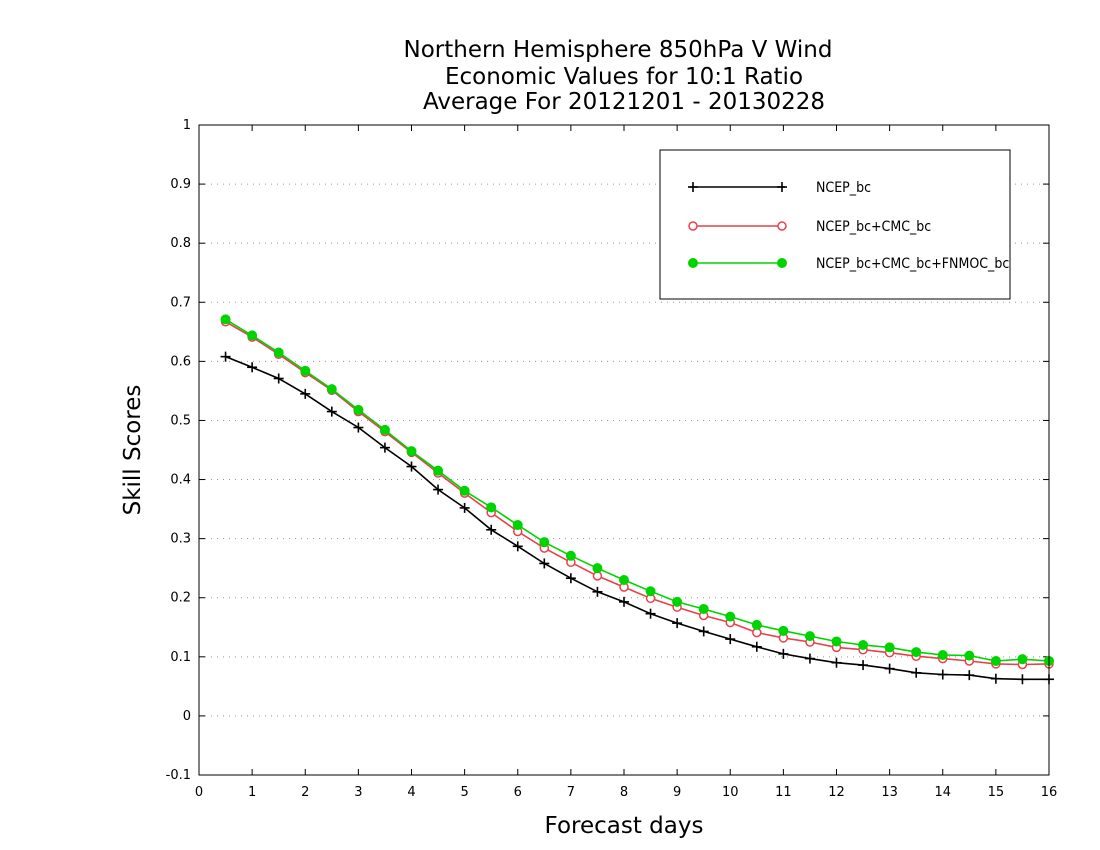 Image resolution: width=1100 pixels, height=850 pixels. I want to click on legend-item: NCEP_bc, so click(779, 188).